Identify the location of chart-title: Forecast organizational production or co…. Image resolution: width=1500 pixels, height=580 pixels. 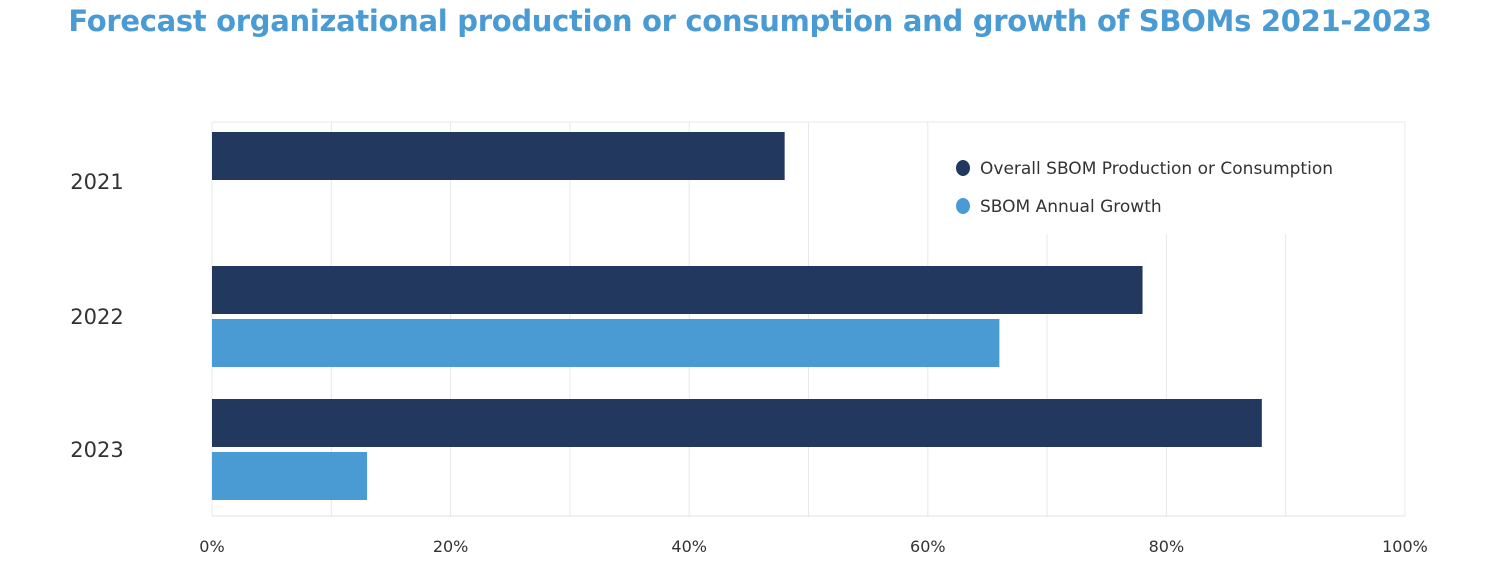
(750, 21).